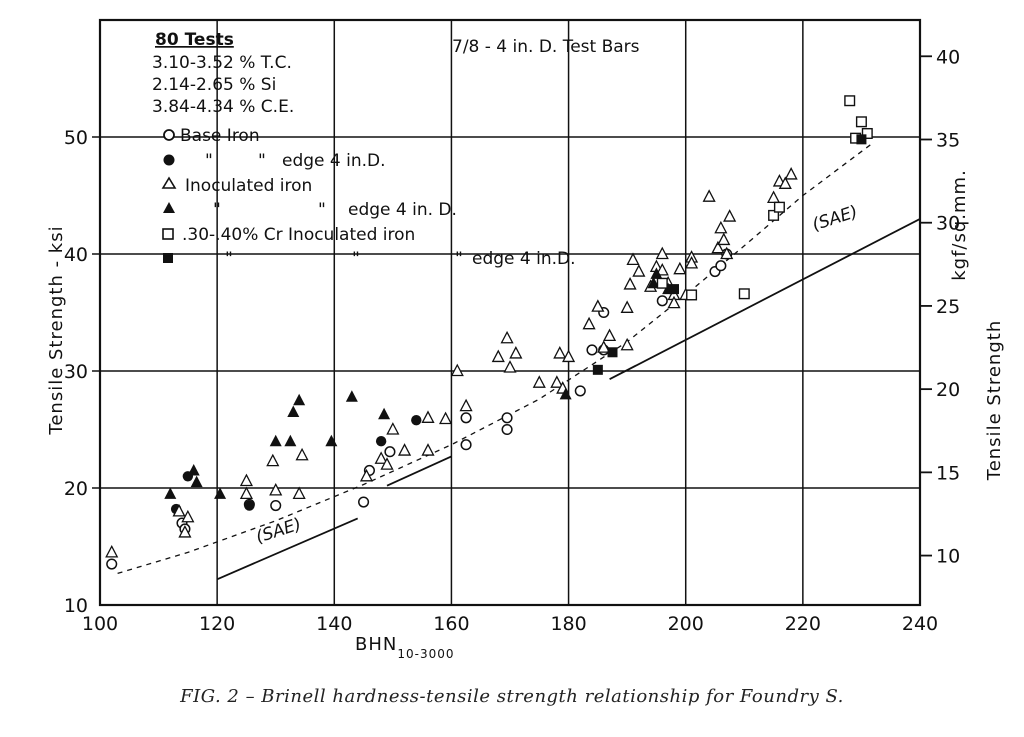 The height and width of the screenshot is (737, 1024). Describe the element at coordinates (194, 40) in the screenshot. I see `stats-heading: 80 Tests` at that location.